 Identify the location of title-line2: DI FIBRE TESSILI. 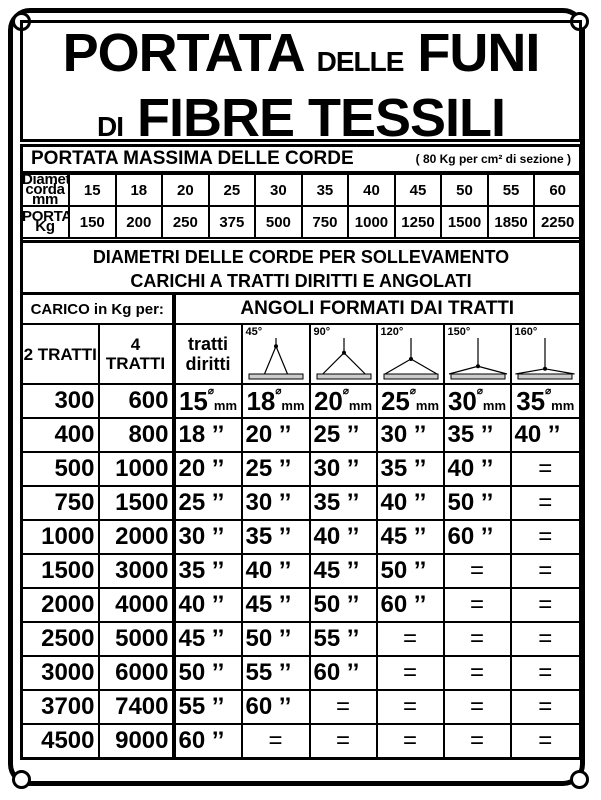
(301, 118).